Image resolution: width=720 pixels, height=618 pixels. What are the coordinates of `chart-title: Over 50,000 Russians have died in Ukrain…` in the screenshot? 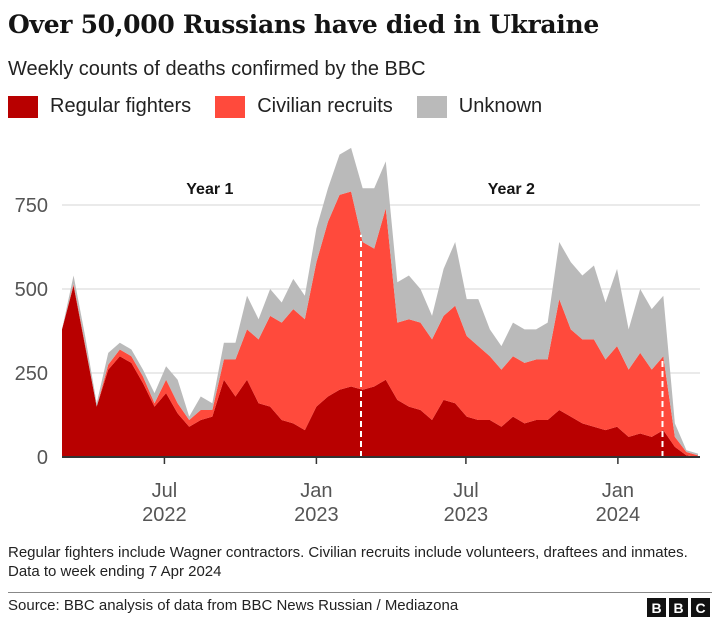 It's located at (303, 24).